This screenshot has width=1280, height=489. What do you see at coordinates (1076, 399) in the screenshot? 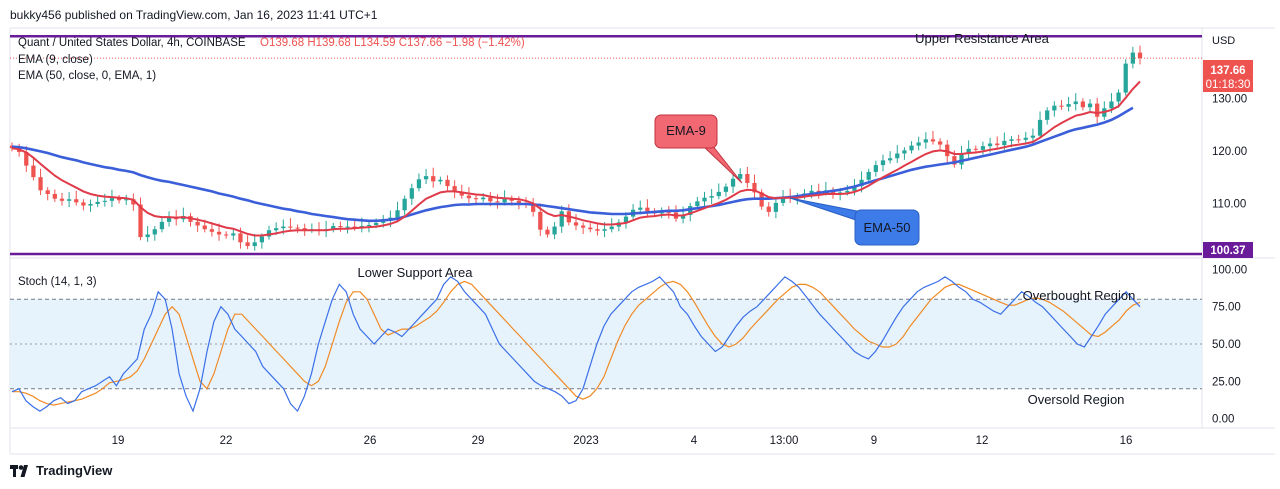
I see `oversold-label: Oversold Region` at bounding box center [1076, 399].